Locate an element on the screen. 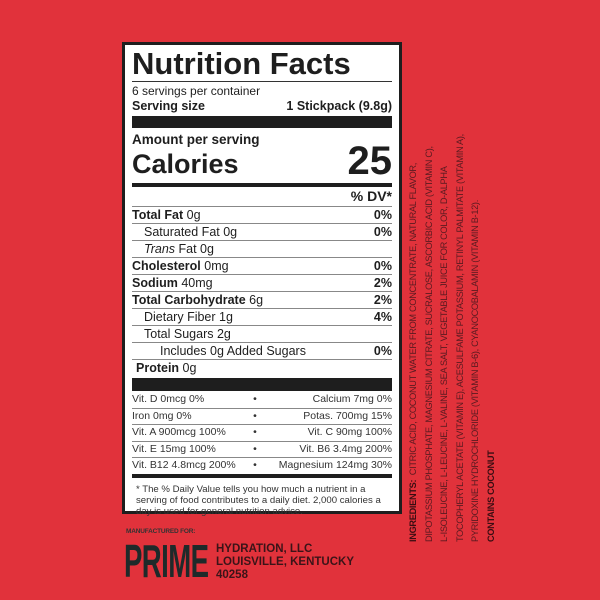  nutrient-row: Cholesterol 0mg 0% is located at coordinates (262, 267).